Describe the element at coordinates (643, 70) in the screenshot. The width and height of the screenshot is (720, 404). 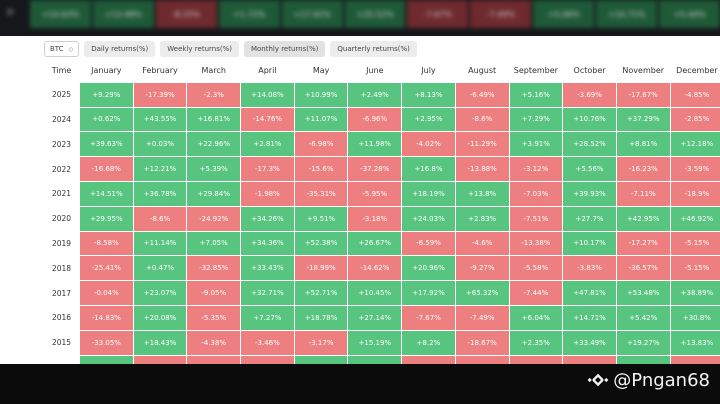
I see `month-header-november: November` at that location.